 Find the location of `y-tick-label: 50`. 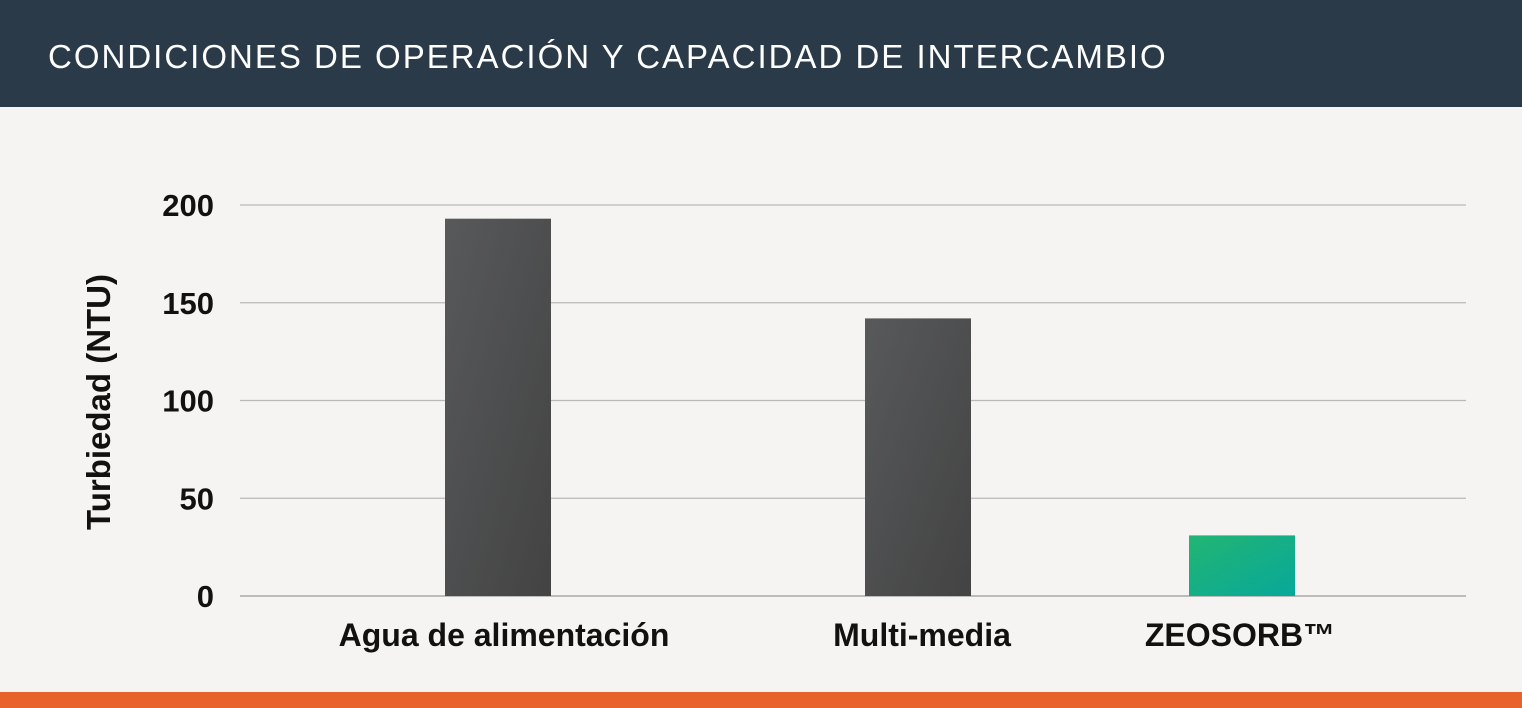

y-tick-label: 50 is located at coordinates (197, 498).